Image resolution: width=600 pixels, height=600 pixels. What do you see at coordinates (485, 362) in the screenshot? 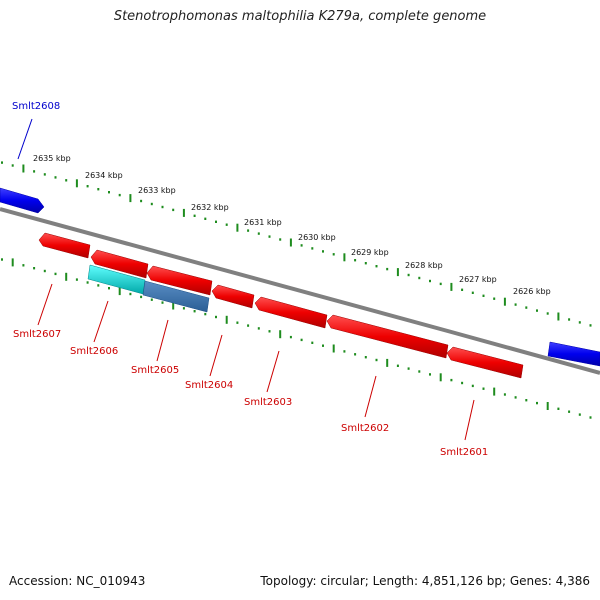
I see `gene-arrow-smlt2601` at bounding box center [485, 362].